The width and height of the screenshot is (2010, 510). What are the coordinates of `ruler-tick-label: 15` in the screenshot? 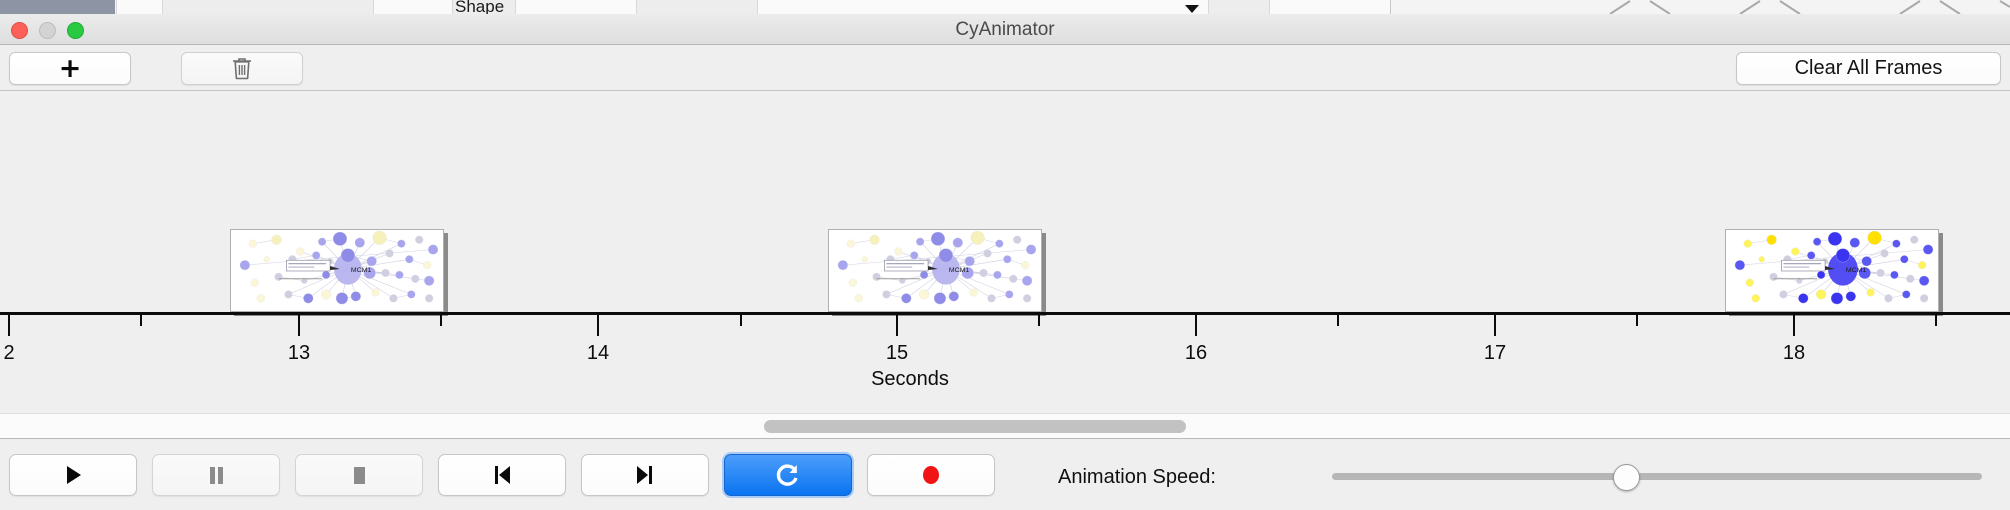 It's located at (897, 353).